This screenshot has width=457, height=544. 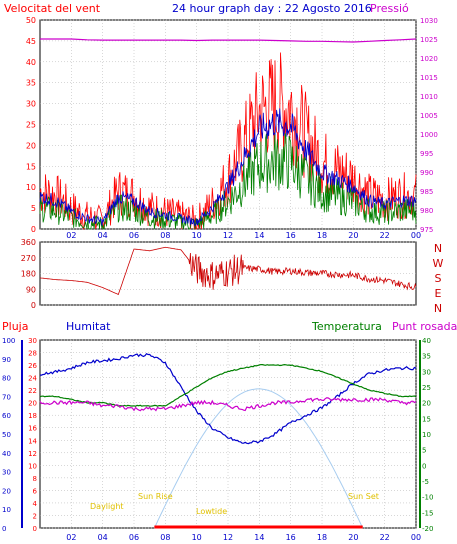 What do you see at coordinates (28, 258) in the screenshot?
I see `dir-tick-label: 270` at bounding box center [28, 258].